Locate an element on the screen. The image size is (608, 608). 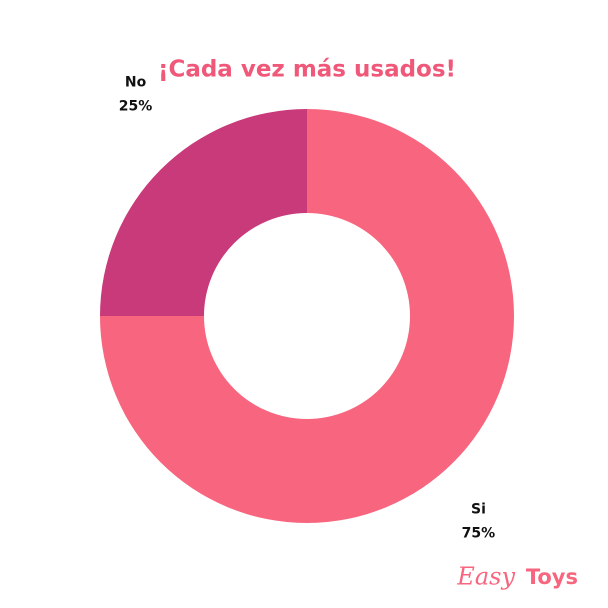
slice-label: No is located at coordinates (136, 83).